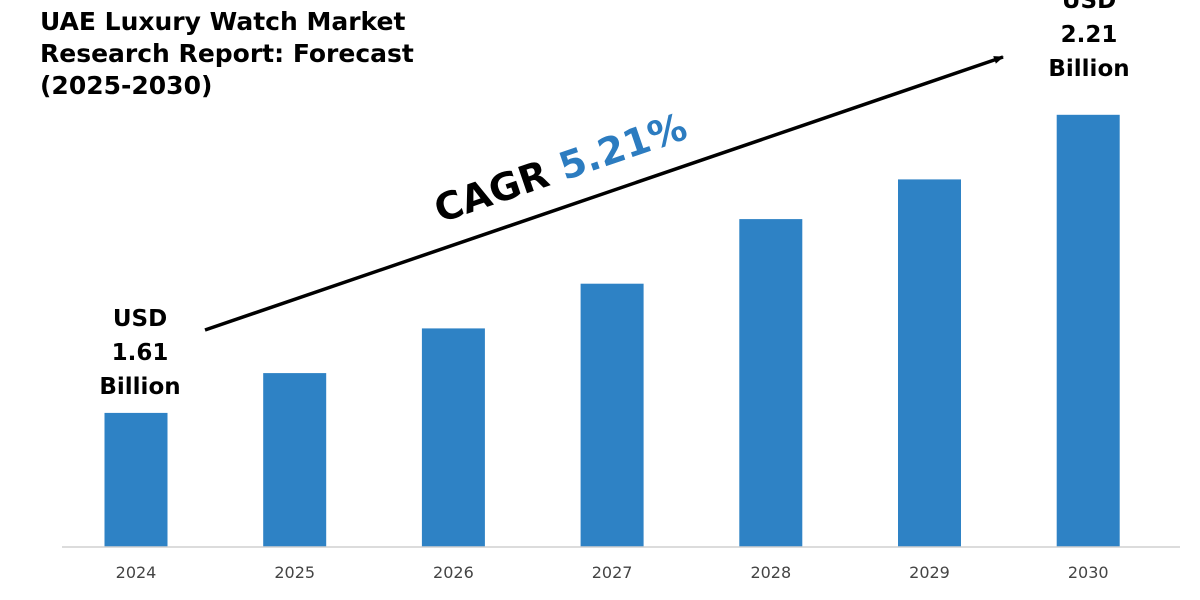  Describe the element at coordinates (1089, 69) in the screenshot. I see `end-value-unit: Billion` at that location.